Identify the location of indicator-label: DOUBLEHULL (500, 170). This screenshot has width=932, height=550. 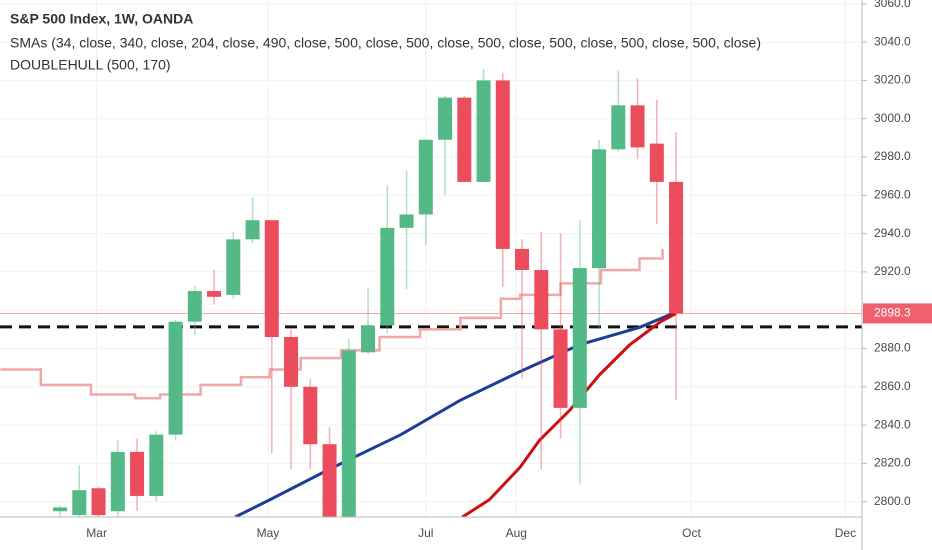
(90, 65).